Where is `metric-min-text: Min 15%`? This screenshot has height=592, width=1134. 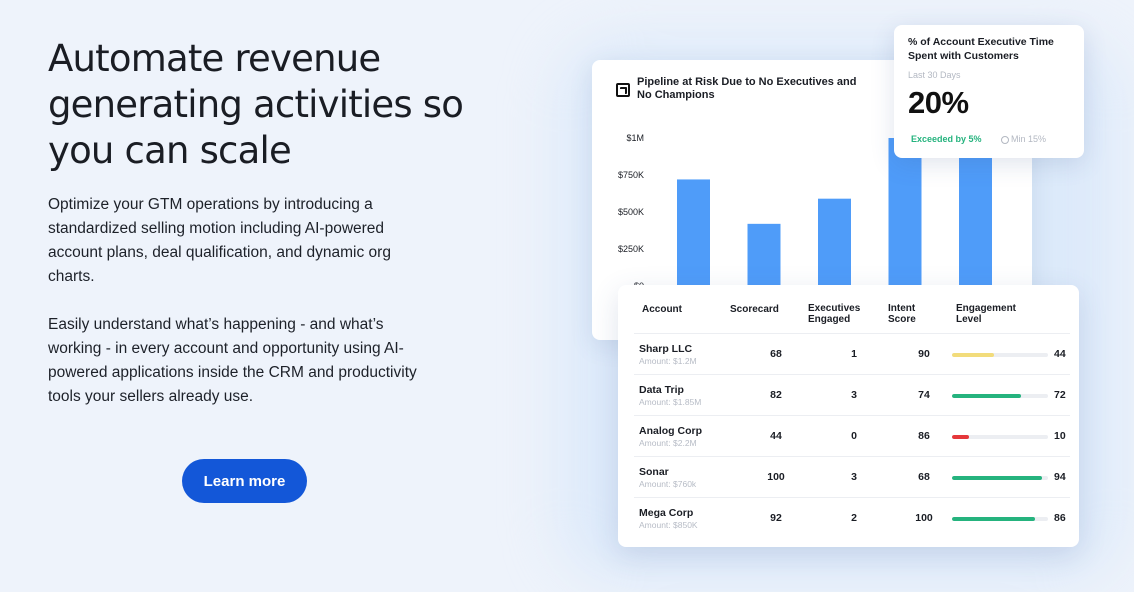
metric-min-text: Min 15% is located at coordinates (1029, 139).